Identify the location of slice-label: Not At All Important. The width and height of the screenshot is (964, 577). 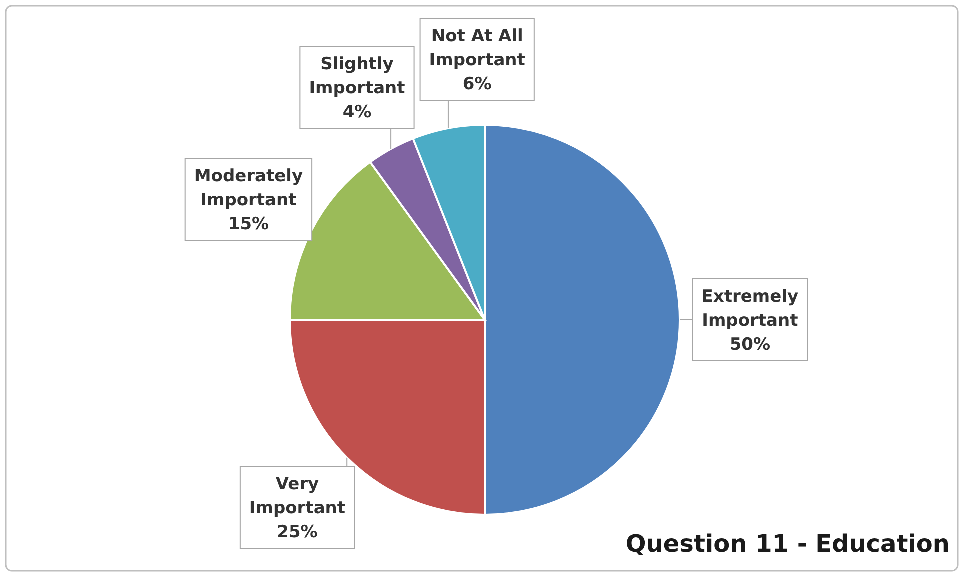
(477, 48).